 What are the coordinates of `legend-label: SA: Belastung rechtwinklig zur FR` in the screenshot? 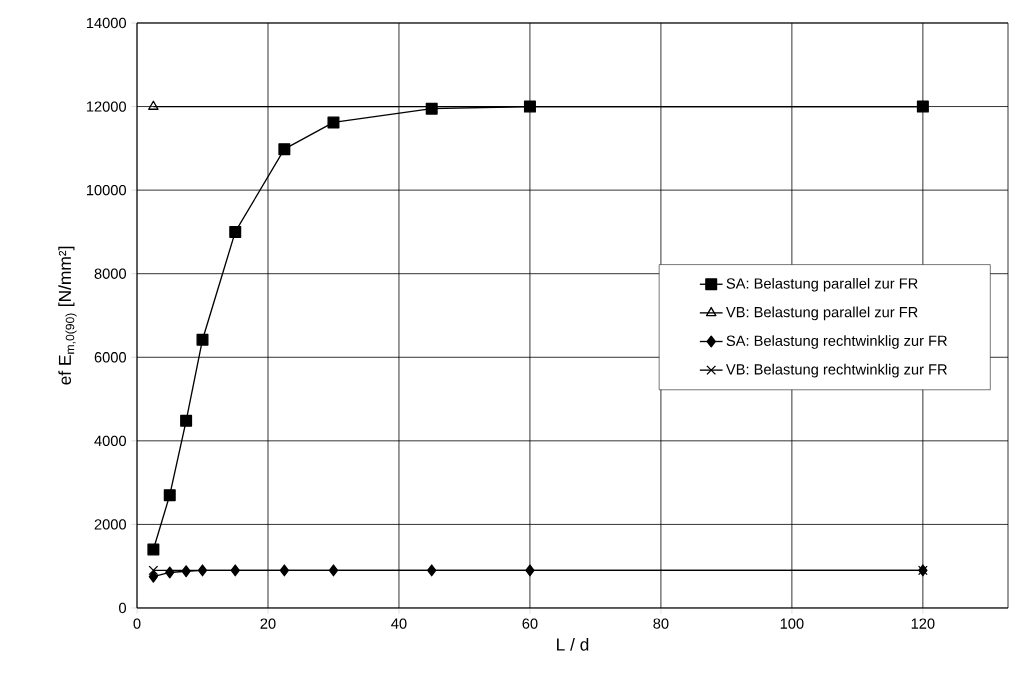 It's located at (836, 342).